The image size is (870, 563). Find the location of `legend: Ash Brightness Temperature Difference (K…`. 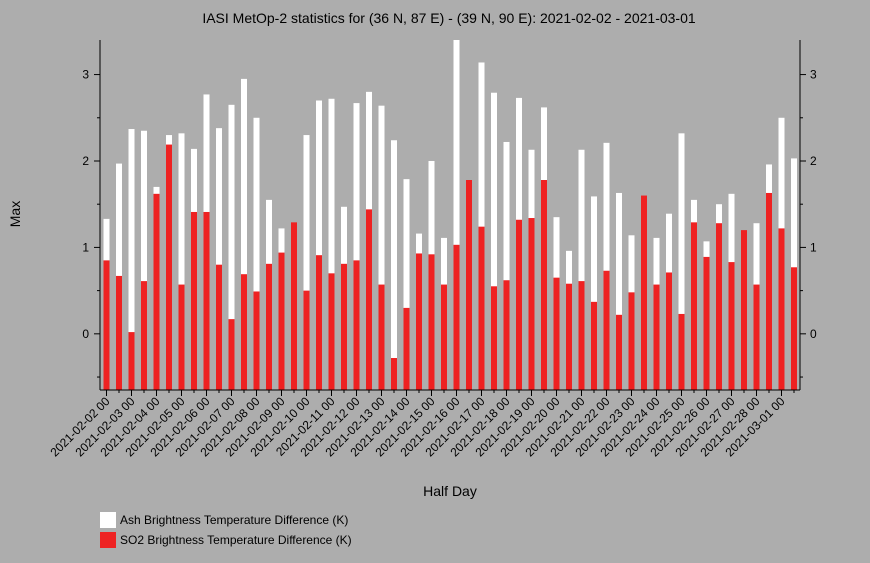

legend: Ash Brightness Temperature Difference (K… is located at coordinates (226, 530).